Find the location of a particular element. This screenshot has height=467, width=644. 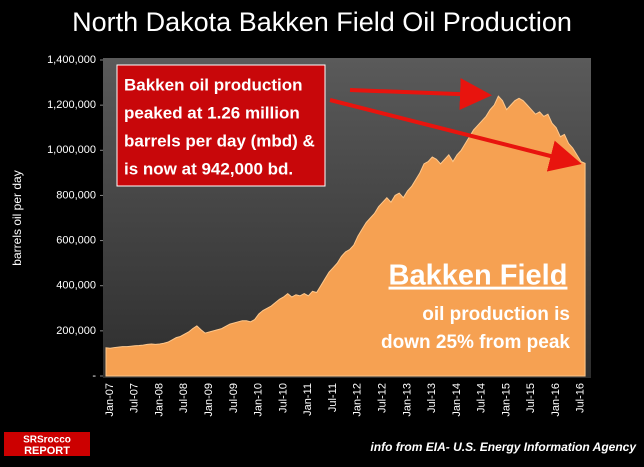

x-tick-label: Jan-14 is located at coordinates (457, 400).